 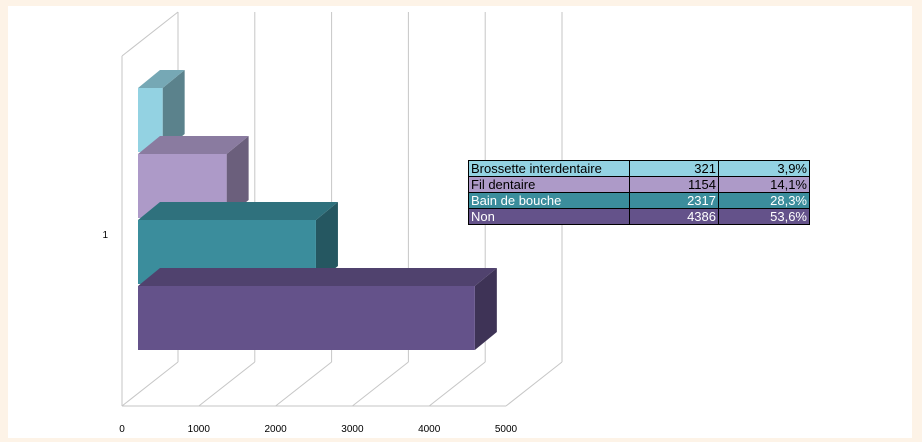 I want to click on table-row: Non 4386 53,6%, so click(x=639, y=216).